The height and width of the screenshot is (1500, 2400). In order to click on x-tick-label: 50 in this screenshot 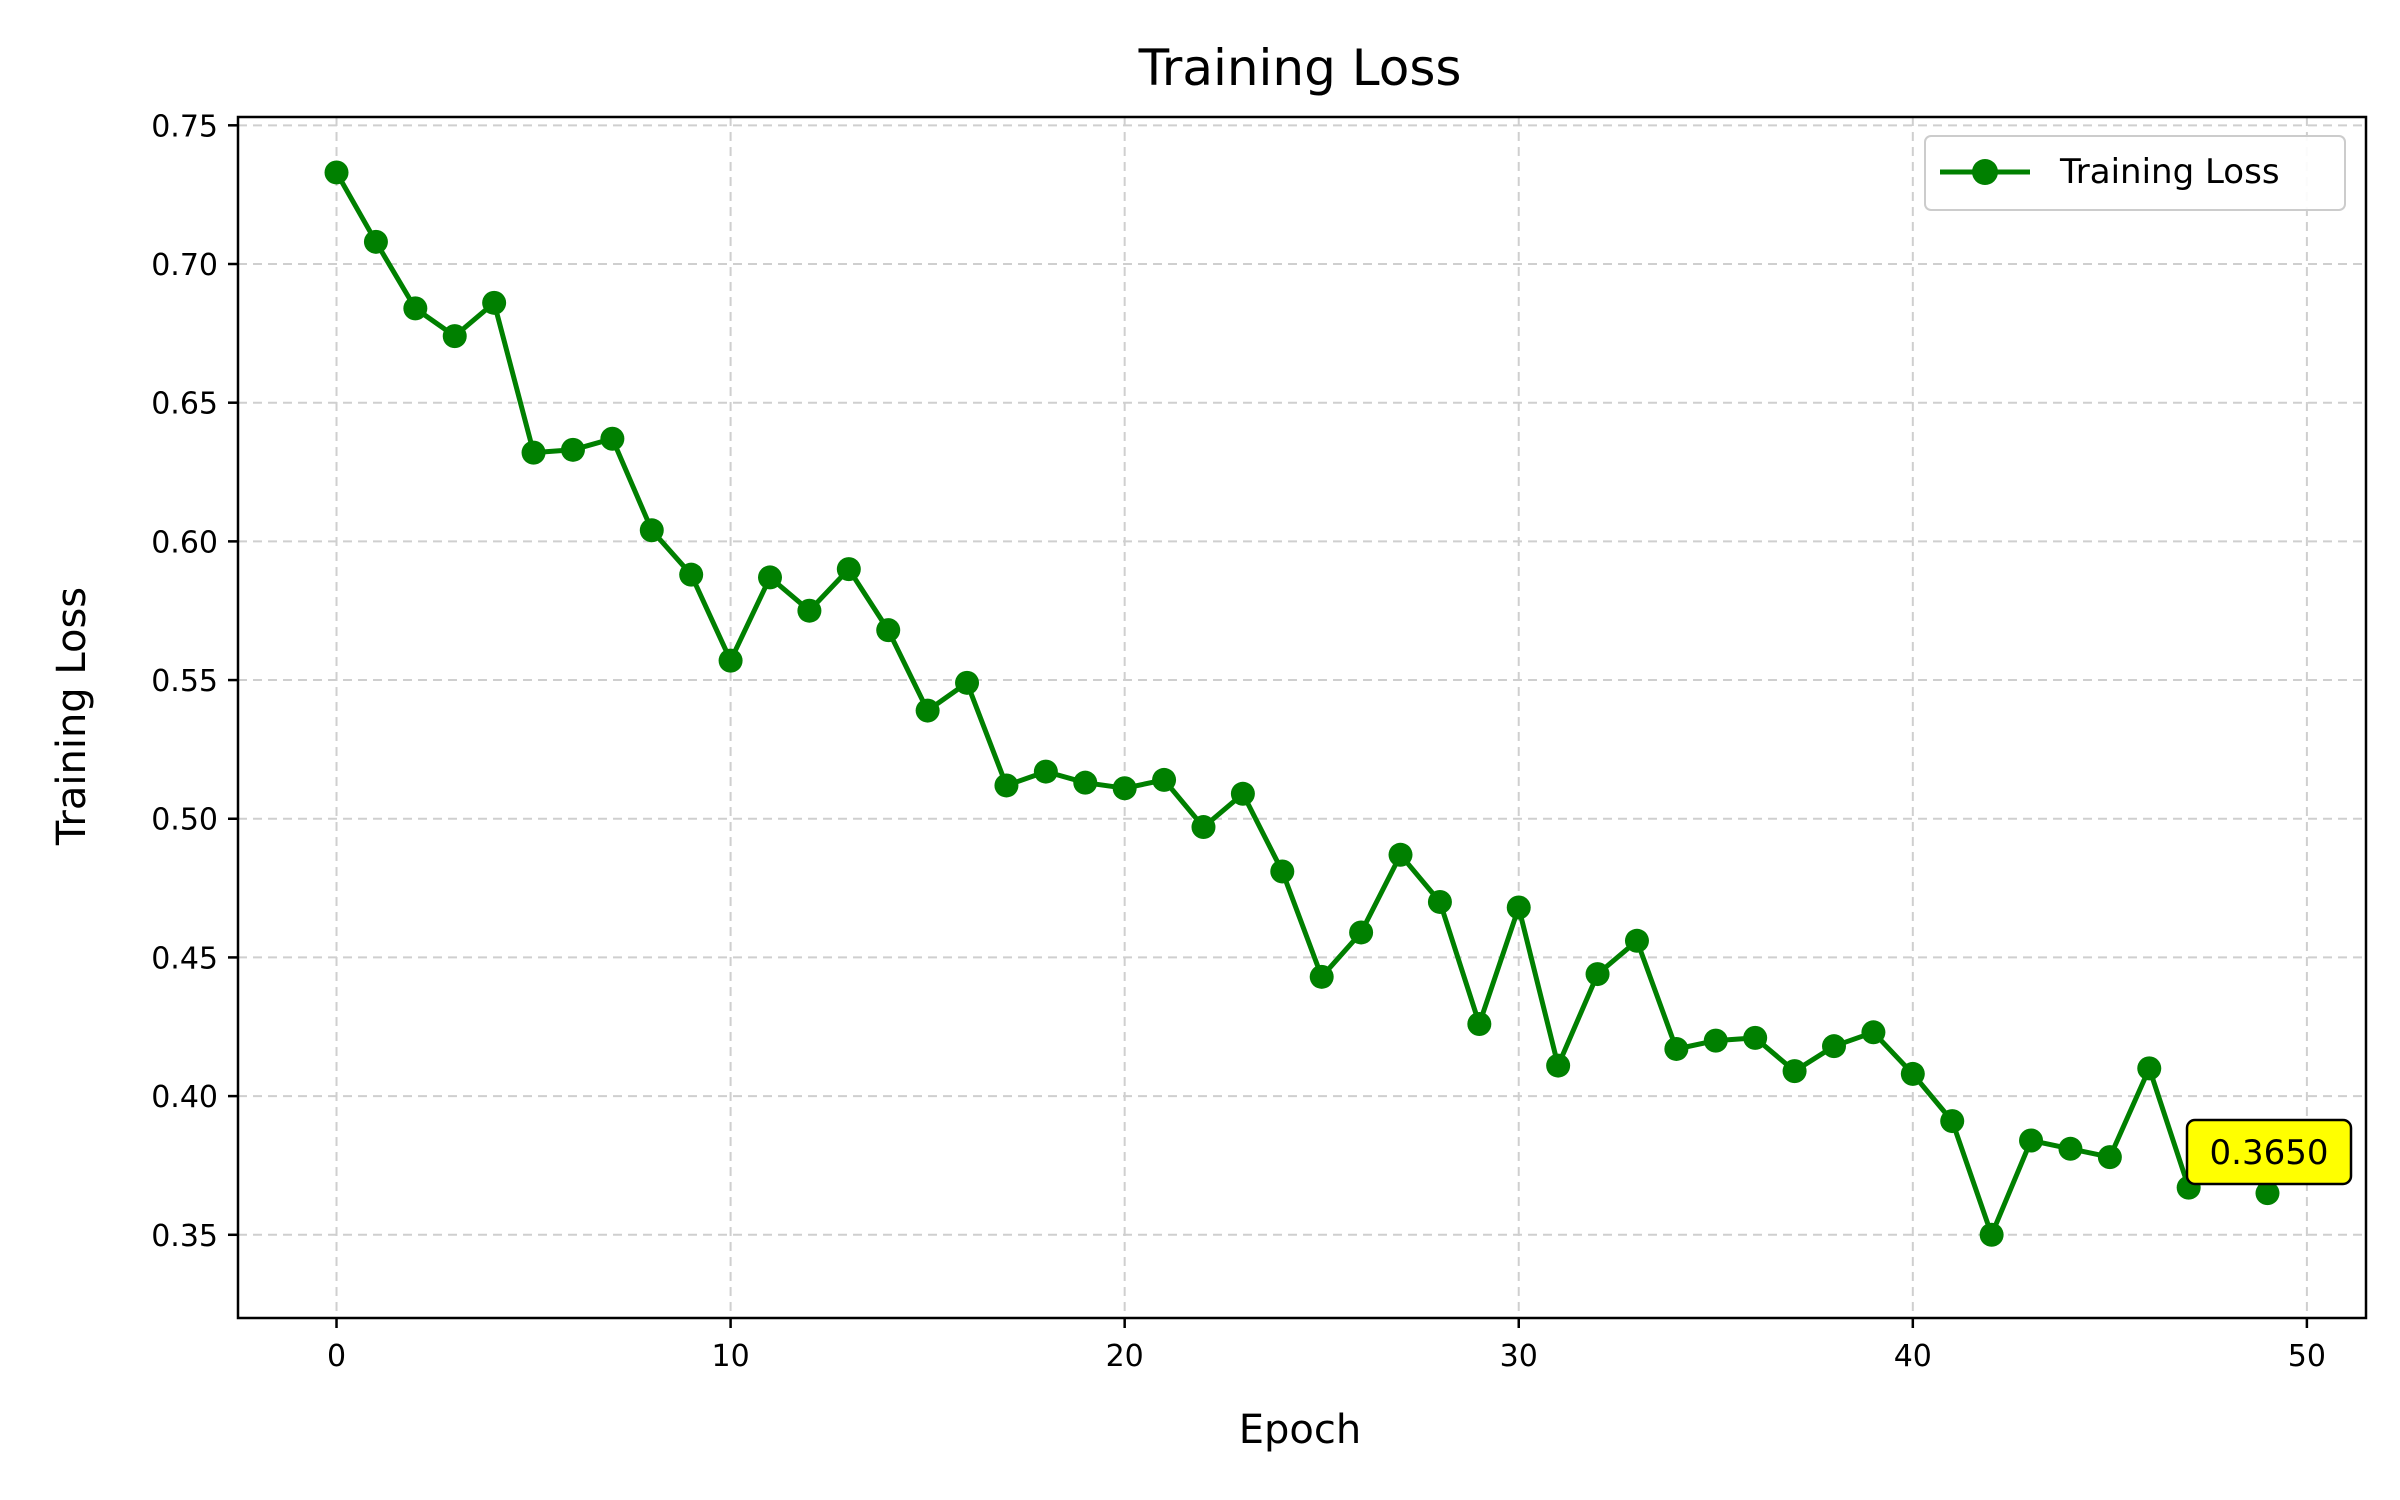, I will do `click(2307, 1356)`.